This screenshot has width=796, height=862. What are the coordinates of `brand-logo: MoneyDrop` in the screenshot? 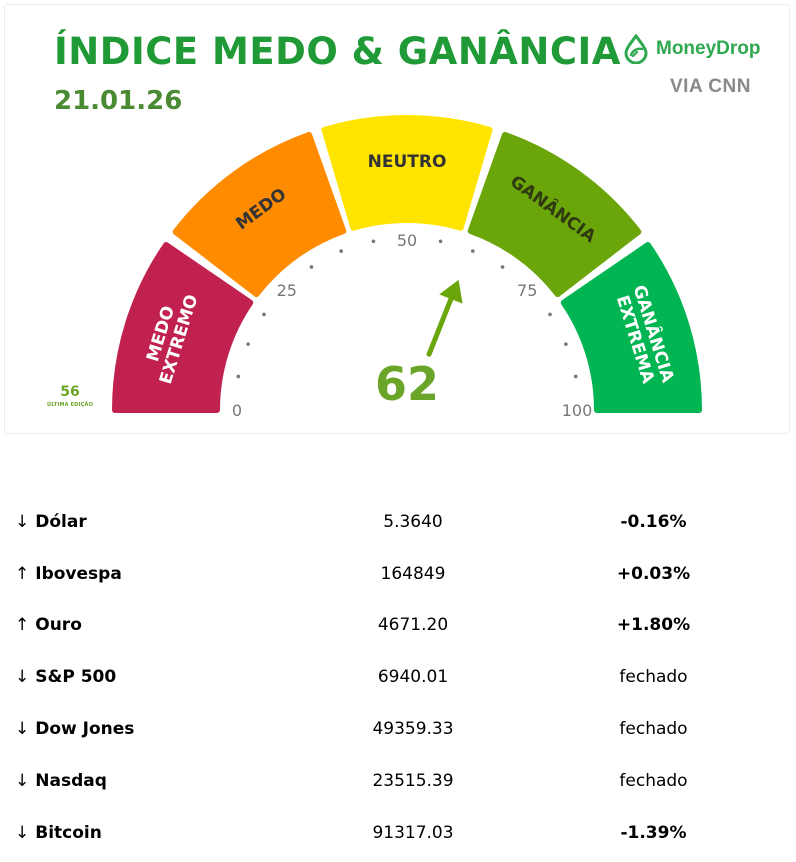 It's located at (691, 49).